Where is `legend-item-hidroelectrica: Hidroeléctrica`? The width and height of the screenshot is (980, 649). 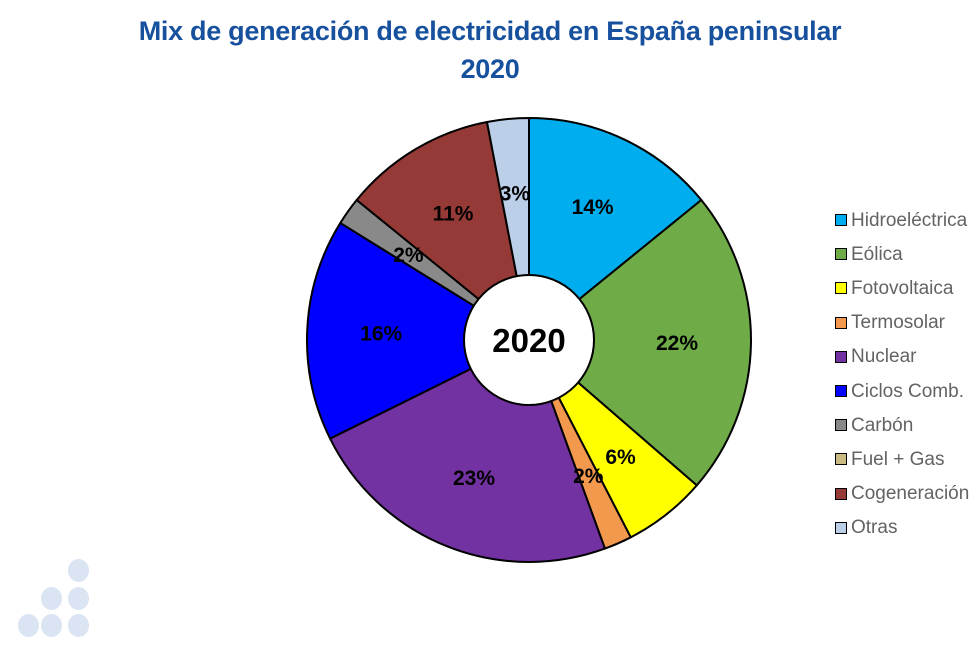
legend-item-hidroelectrica: Hidroeléctrica is located at coordinates (902, 220).